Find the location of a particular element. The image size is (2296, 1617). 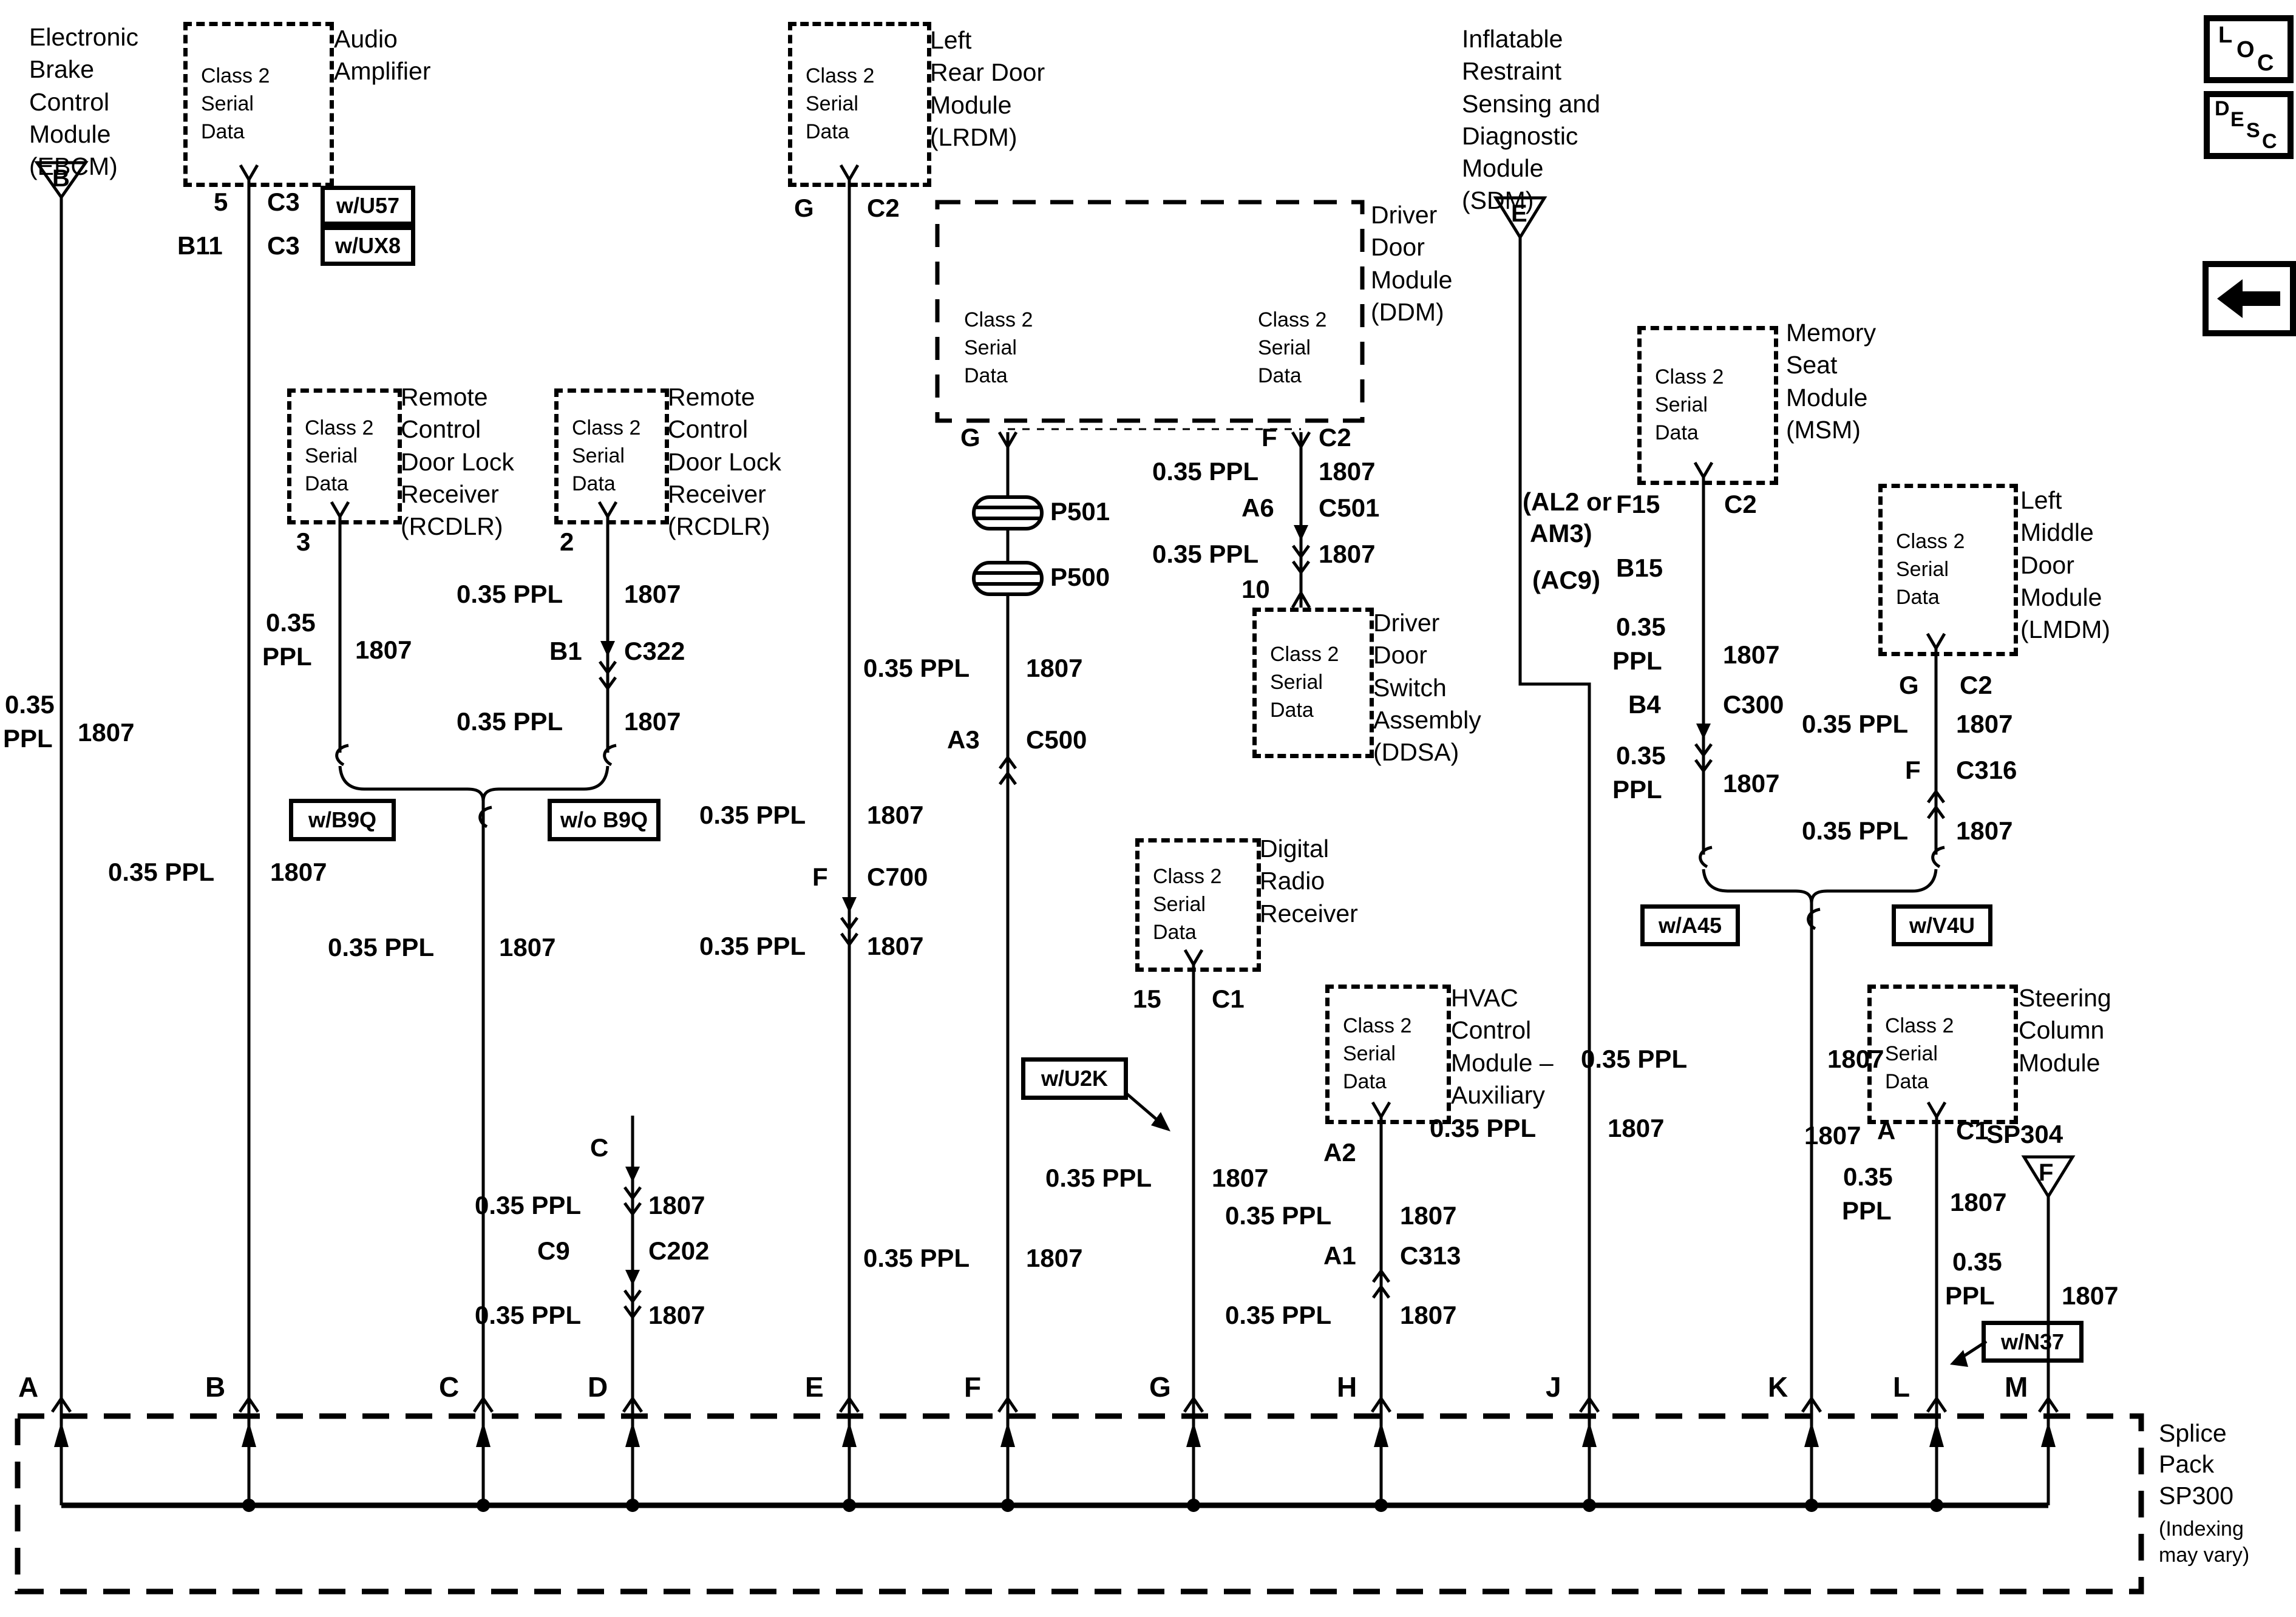

ddm-g-wire2-size-color: 0.35 PPL is located at coordinates (916, 1258).